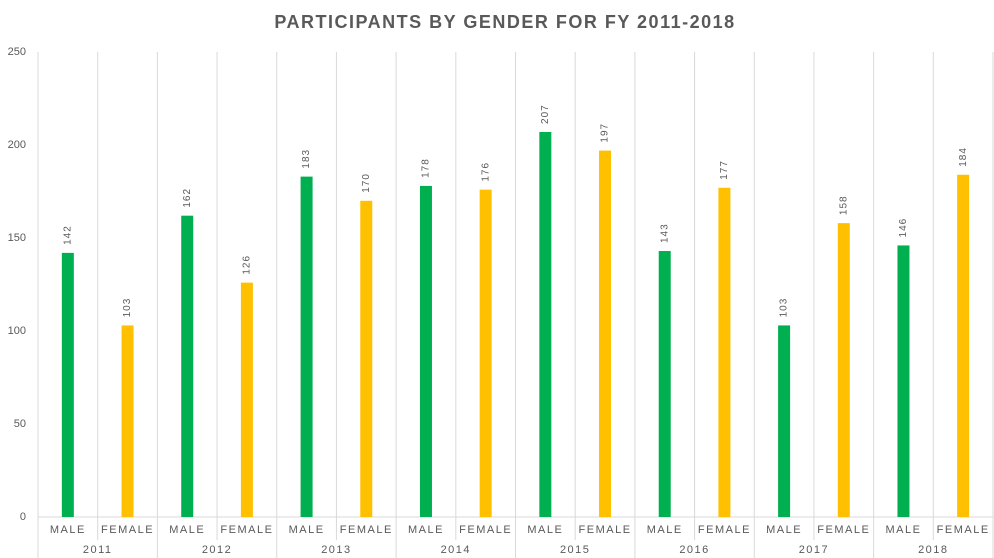 The image size is (994, 558). What do you see at coordinates (485, 172) in the screenshot?
I see `data-label: 176` at bounding box center [485, 172].